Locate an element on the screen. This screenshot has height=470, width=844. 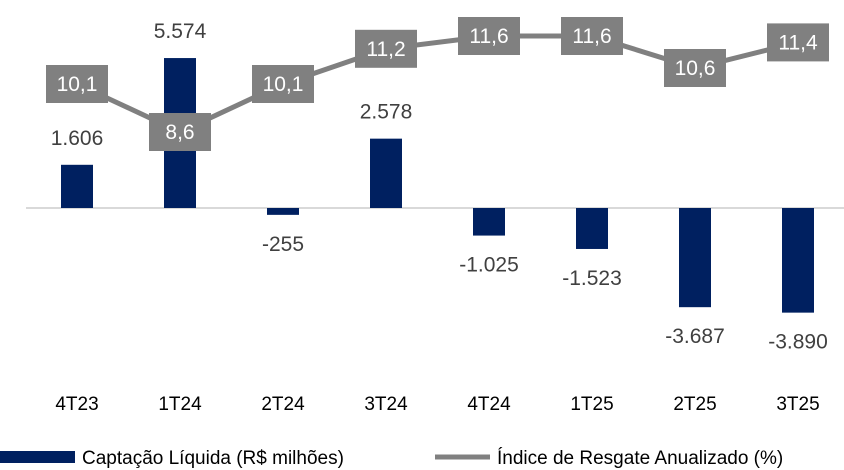
bar-value-label: -3.890 is located at coordinates (798, 342).